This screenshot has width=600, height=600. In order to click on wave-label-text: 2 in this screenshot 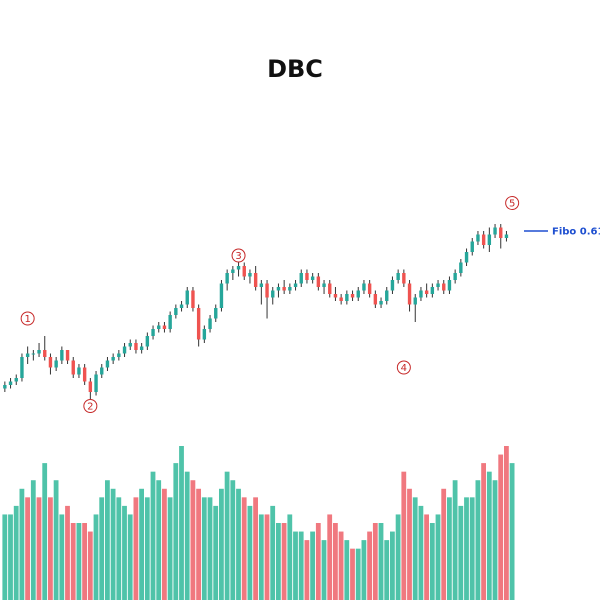, I will do `click(90, 407)`.